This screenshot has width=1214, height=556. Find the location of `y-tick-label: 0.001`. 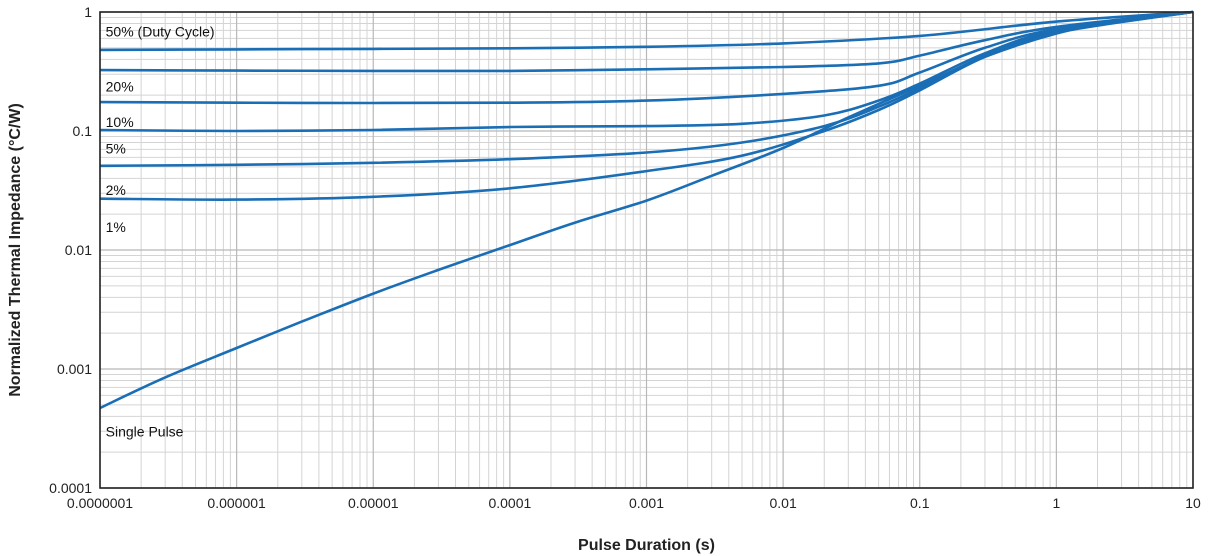

y-tick-label: 0.001 is located at coordinates (74, 369).